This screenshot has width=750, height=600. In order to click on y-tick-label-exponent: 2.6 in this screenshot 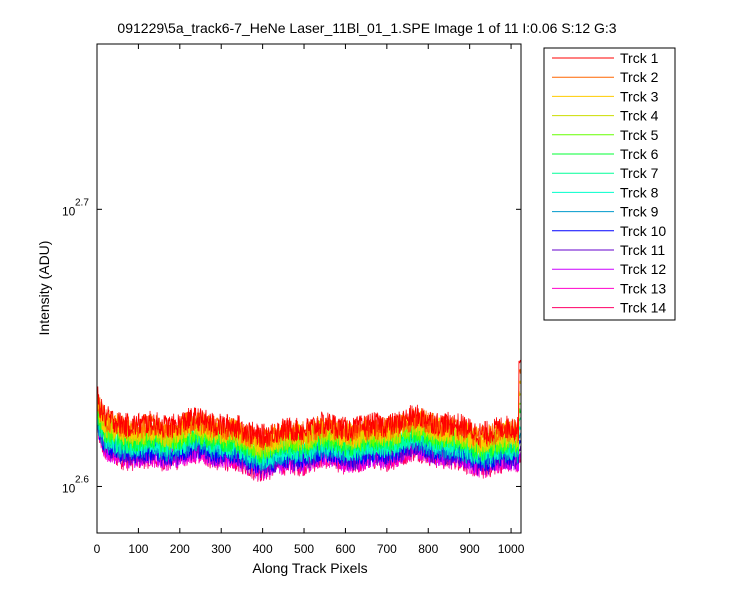, I will do `click(82, 479)`.